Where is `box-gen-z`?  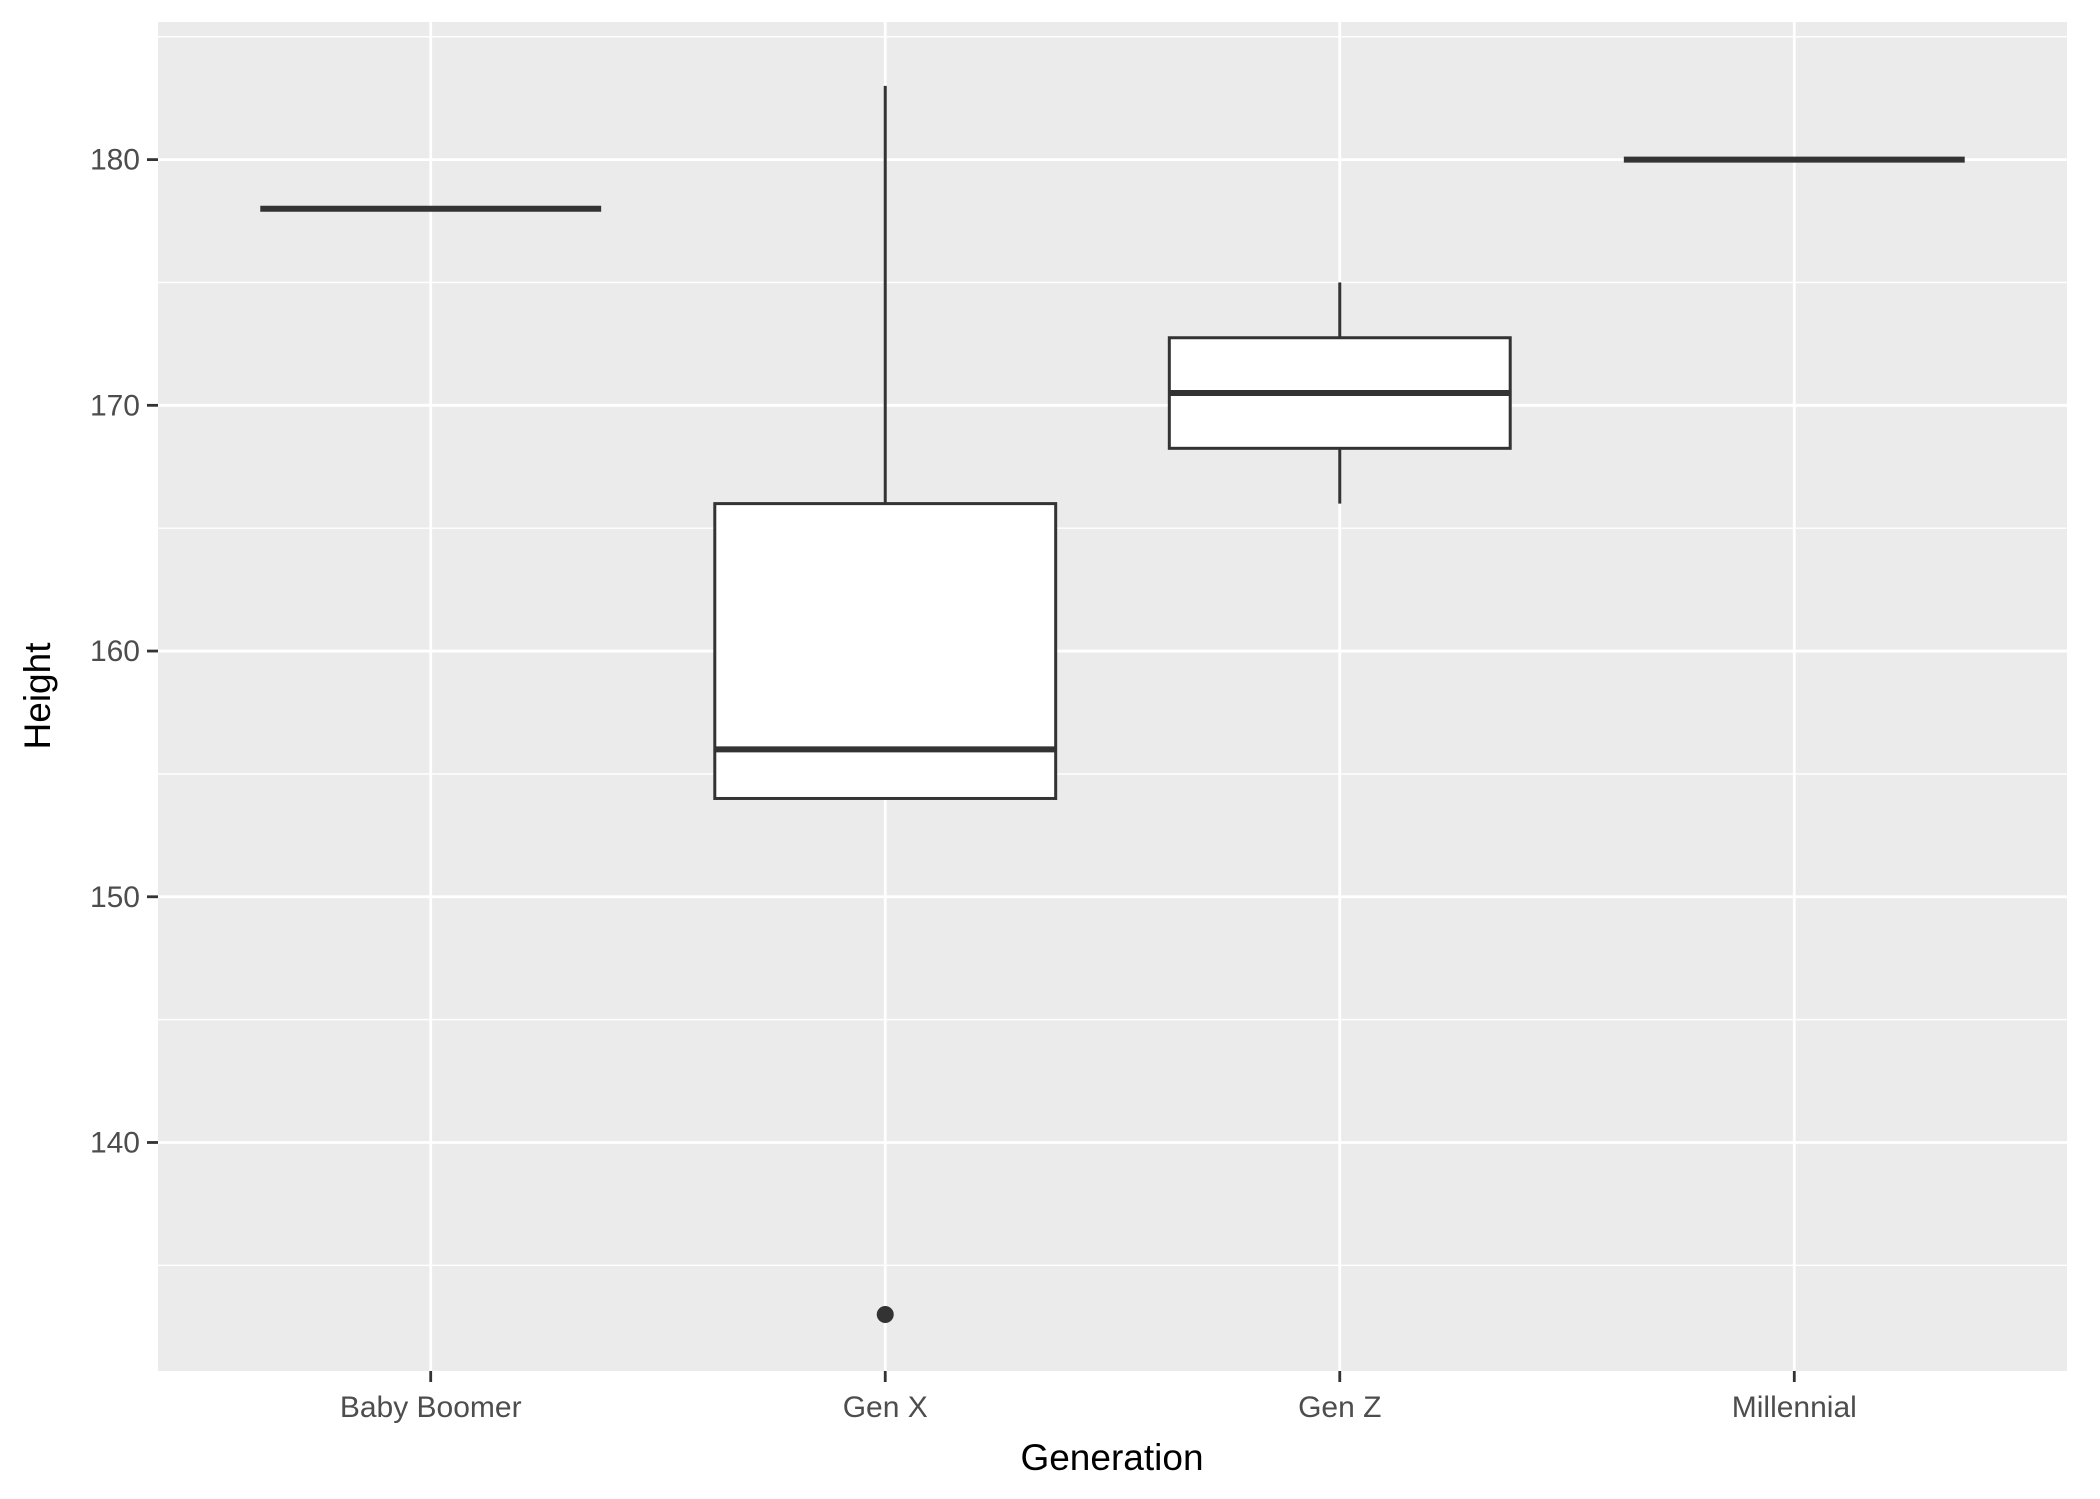
box-gen-z is located at coordinates (1339, 393).